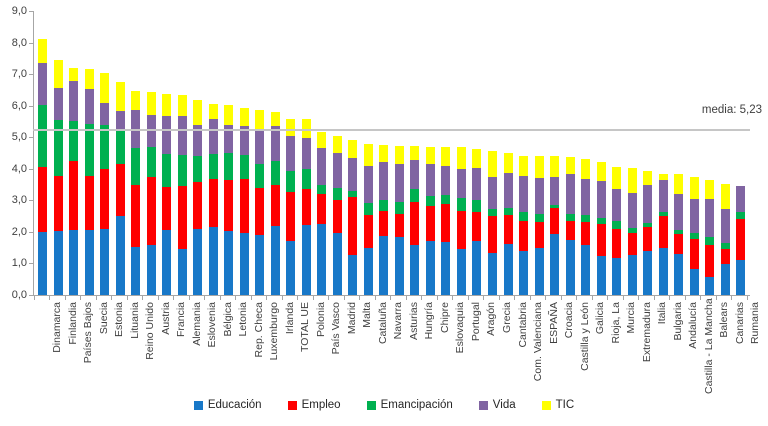 The image size is (768, 426). I want to click on x-category-label: Suecia, so click(103, 318).